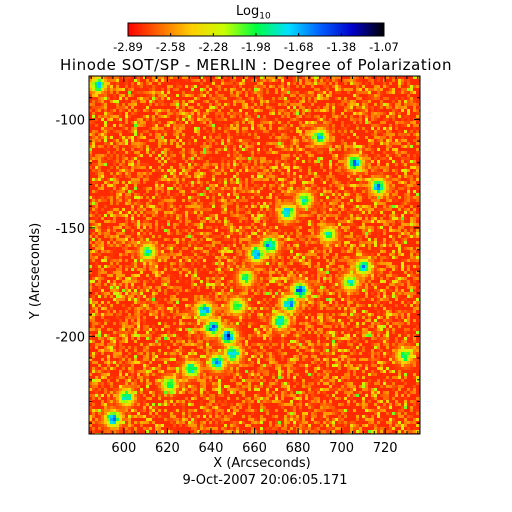 The width and height of the screenshot is (512, 512). What do you see at coordinates (256, 47) in the screenshot?
I see `colorbar-tick-label: -1.98` at bounding box center [256, 47].